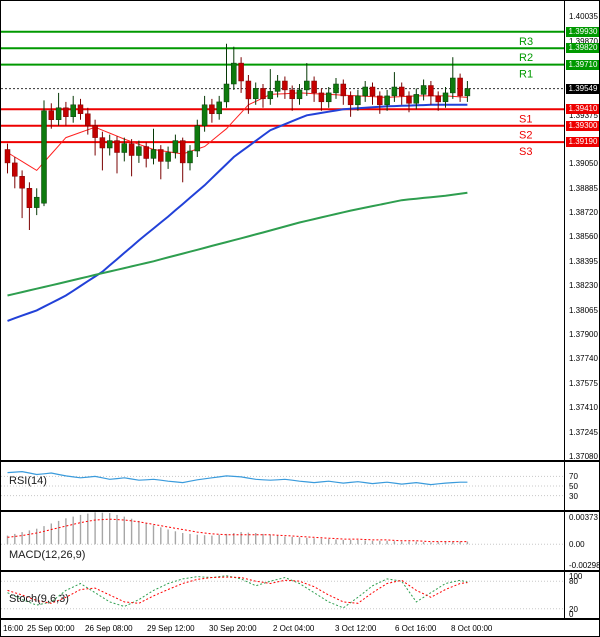 This screenshot has height=637, width=600. Describe the element at coordinates (51, 628) in the screenshot. I see `time-label: 25 Sep 00:00` at that location.